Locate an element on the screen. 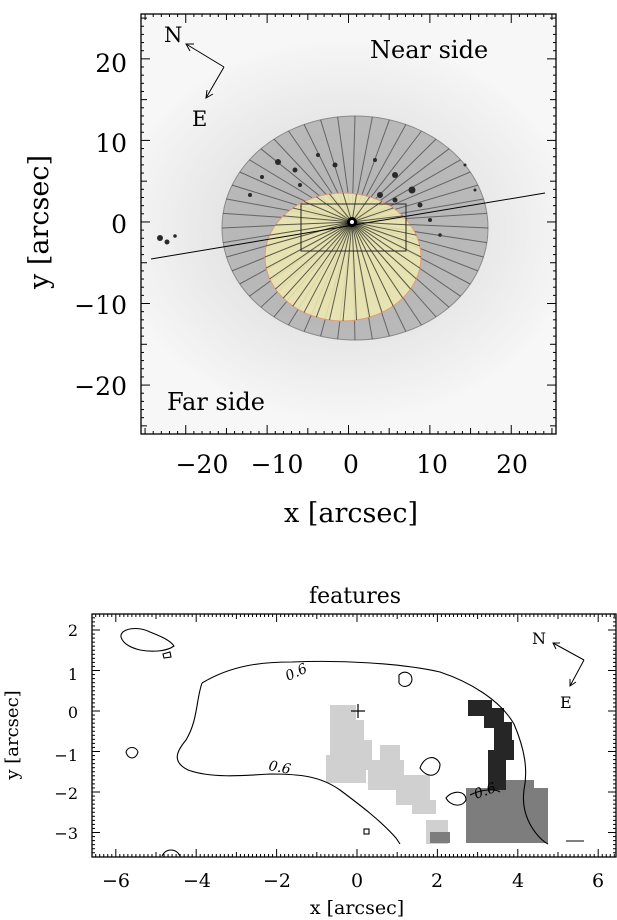 Image resolution: width=617 pixels, height=920 pixels. slit-line is located at coordinates (348, 226).